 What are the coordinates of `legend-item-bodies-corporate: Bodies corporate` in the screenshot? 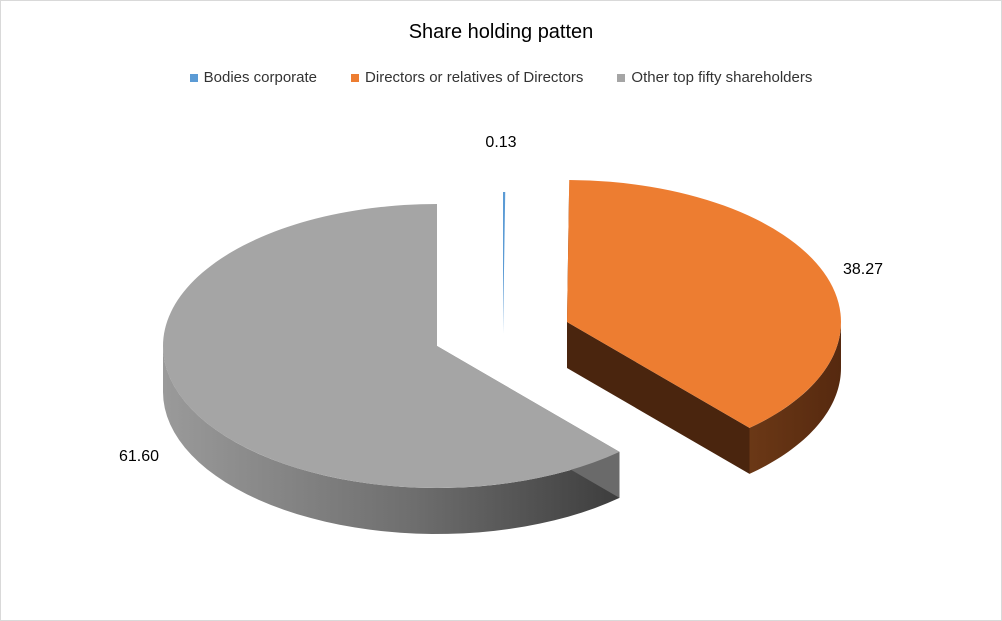 It's located at (253, 77).